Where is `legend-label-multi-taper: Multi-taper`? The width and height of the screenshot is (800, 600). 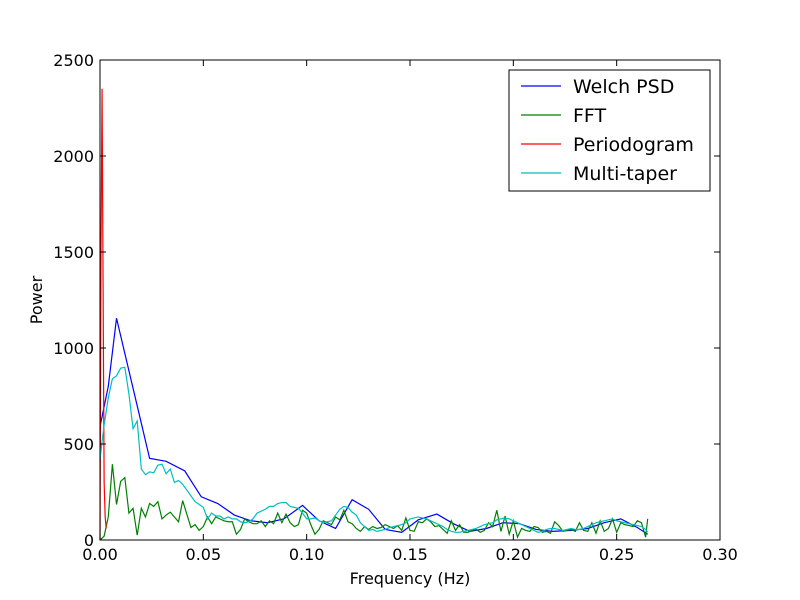
legend-label-multi-taper: Multi-taper is located at coordinates (625, 174).